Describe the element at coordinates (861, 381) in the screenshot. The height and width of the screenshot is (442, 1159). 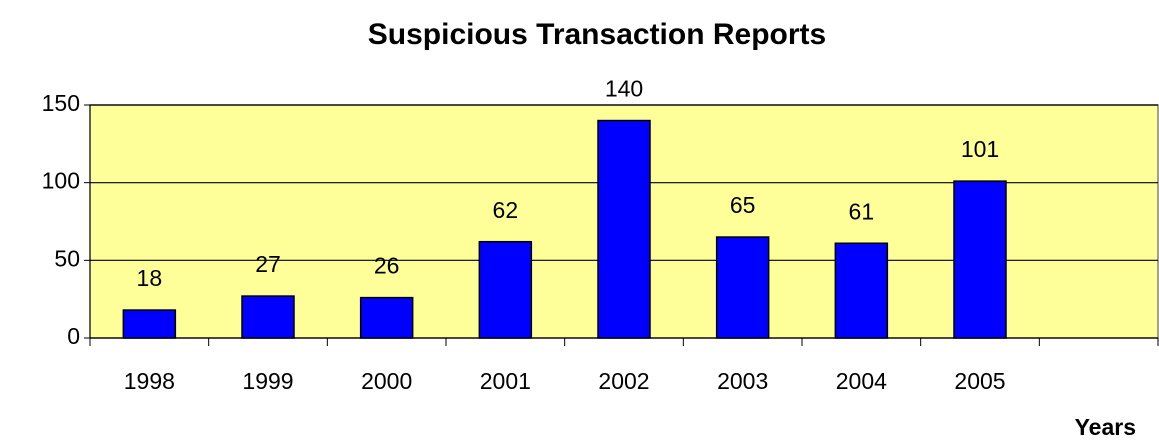
I see `x-tick-label: 2004` at that location.